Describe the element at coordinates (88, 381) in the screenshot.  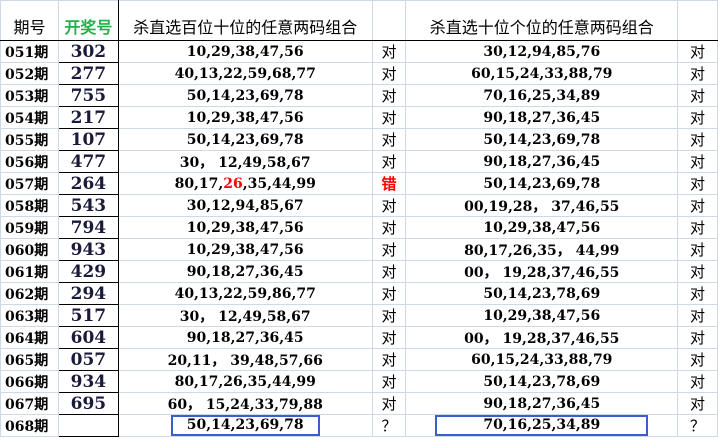
I see `draw-number-cell: 934` at that location.